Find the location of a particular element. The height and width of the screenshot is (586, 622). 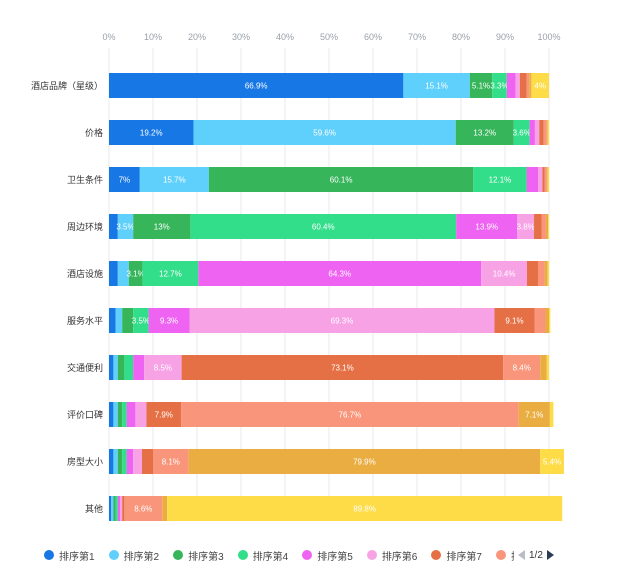

data-label: 5.4% is located at coordinates (552, 462).